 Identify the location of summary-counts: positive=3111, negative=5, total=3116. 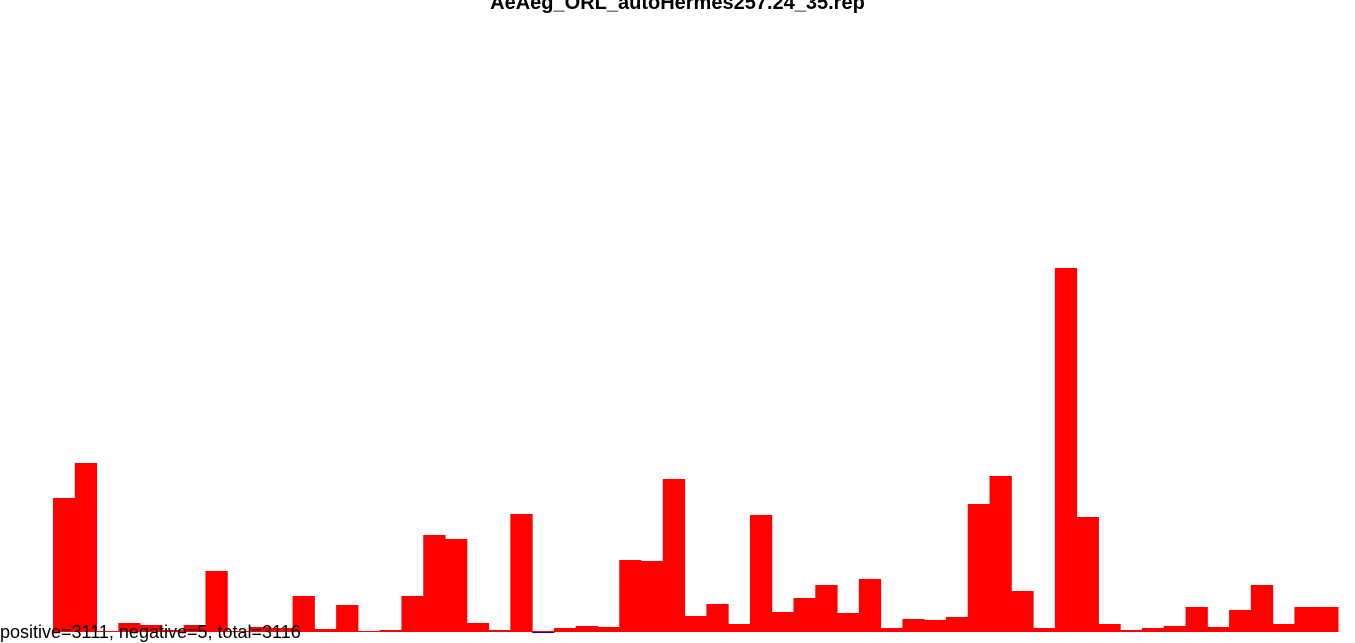
(150, 632).